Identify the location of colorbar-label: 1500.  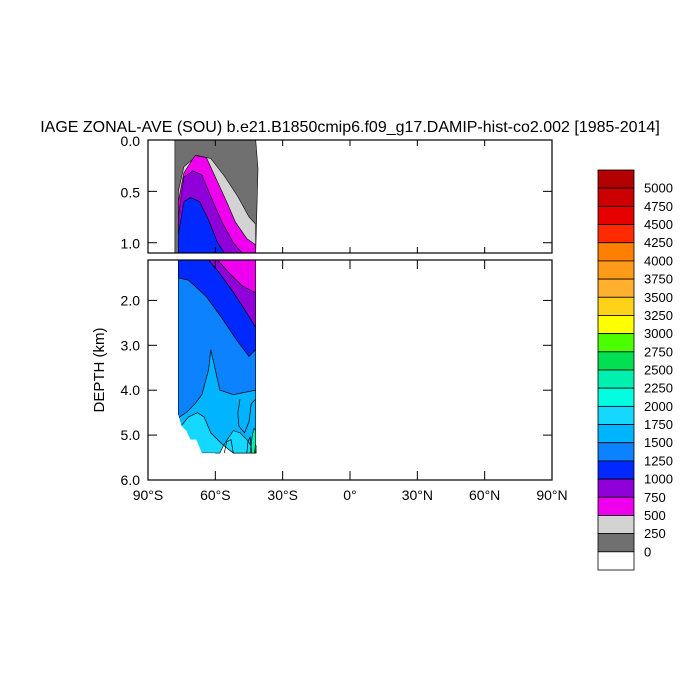
(658, 442).